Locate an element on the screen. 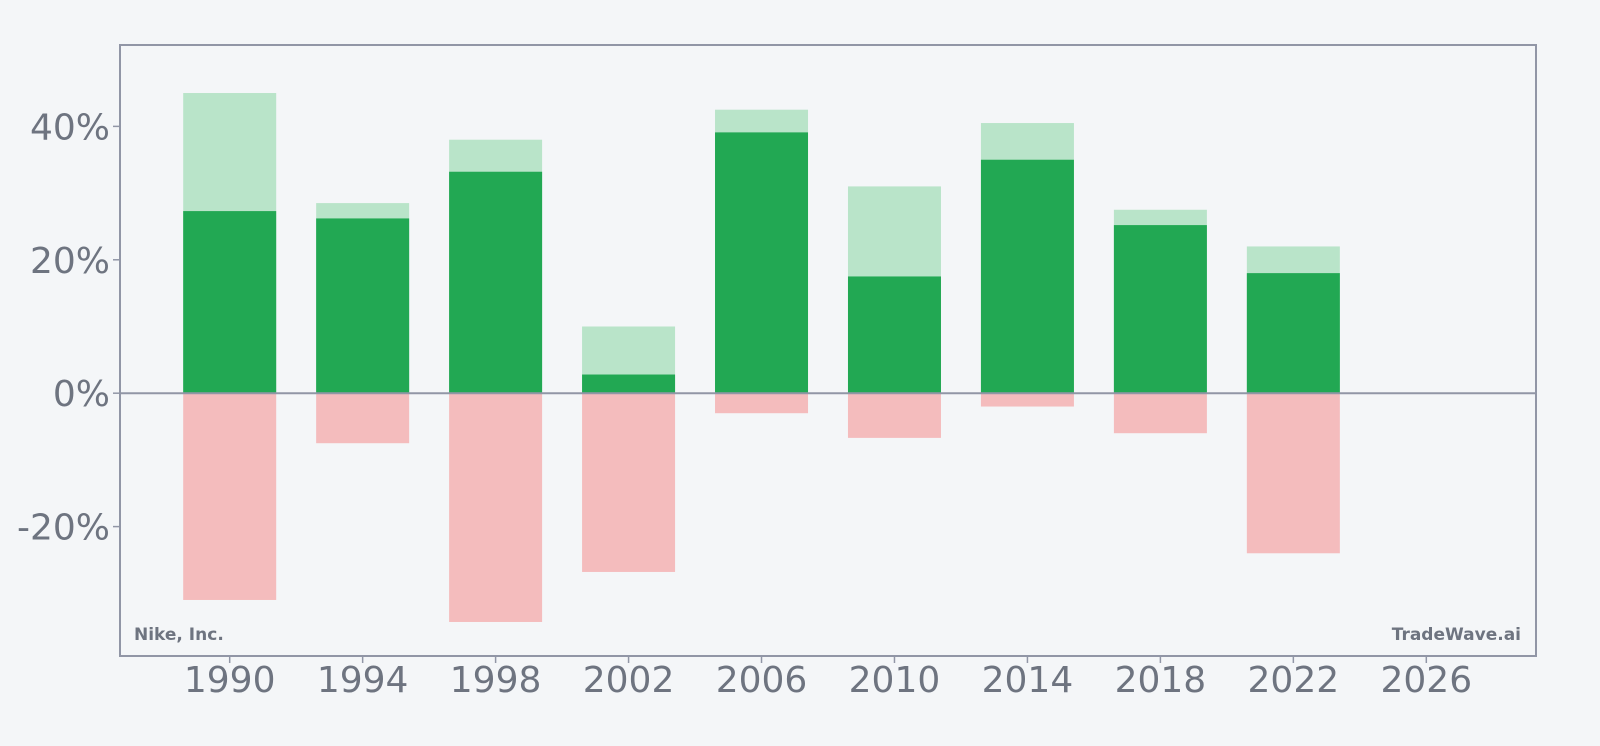 This screenshot has height=746, width=1600. x-tick-label: 1998 is located at coordinates (496, 680).